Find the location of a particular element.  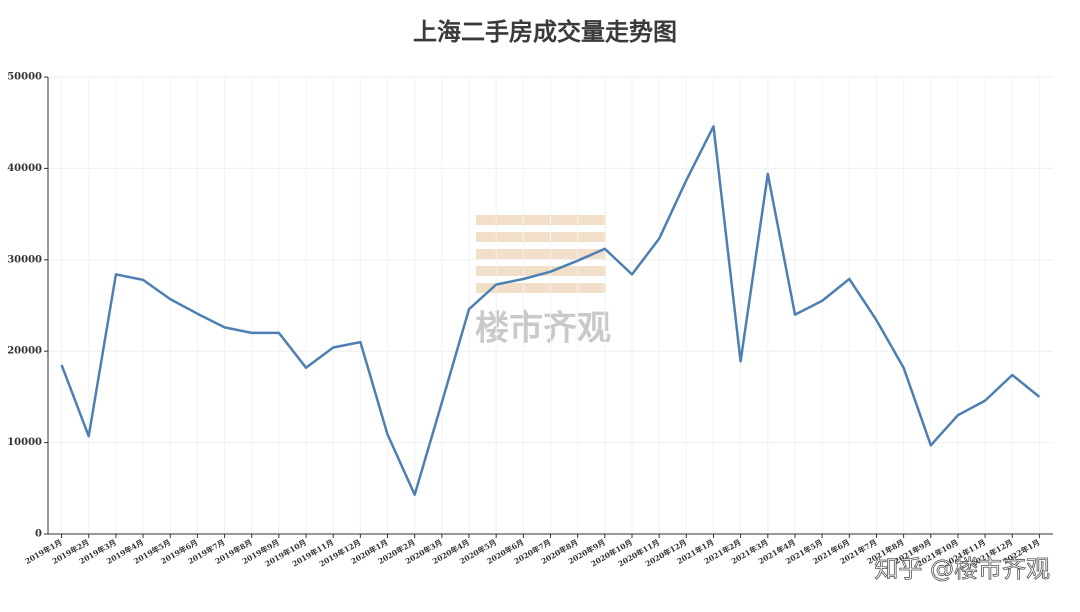

y-tick-label: 0 is located at coordinates (38, 534).